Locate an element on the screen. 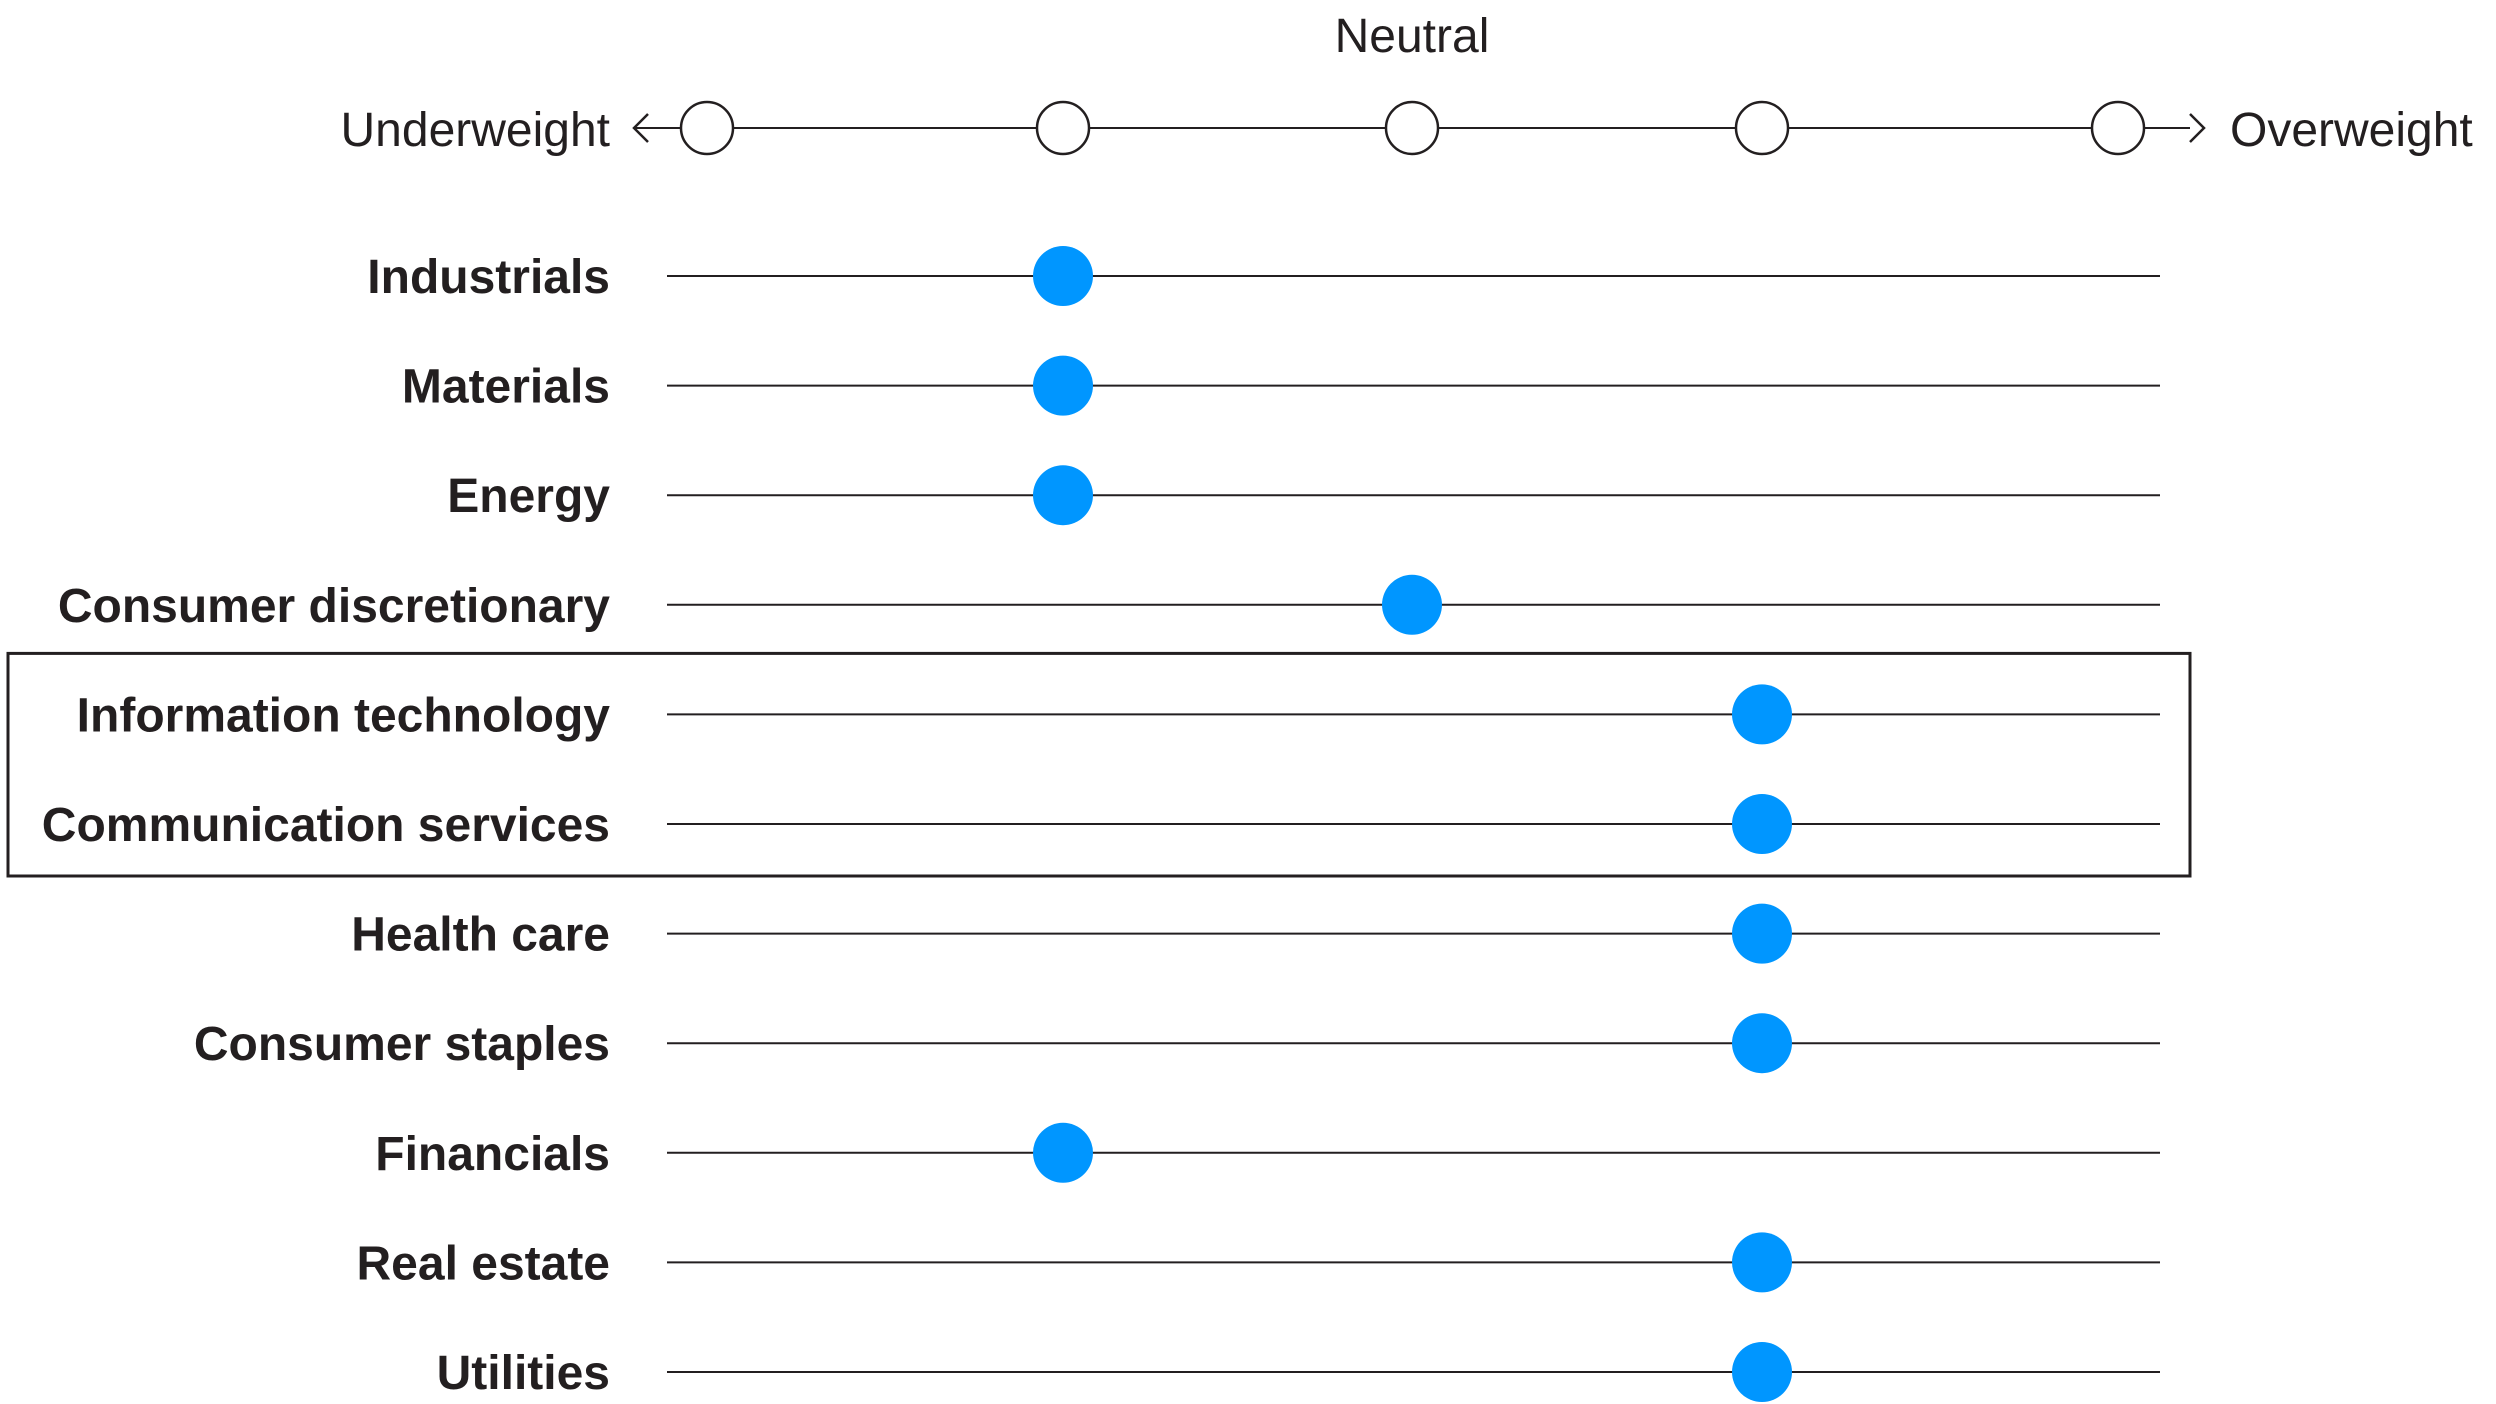 Image resolution: width=2496 pixels, height=1404 pixels. left-arrow-icon is located at coordinates (640, 128).